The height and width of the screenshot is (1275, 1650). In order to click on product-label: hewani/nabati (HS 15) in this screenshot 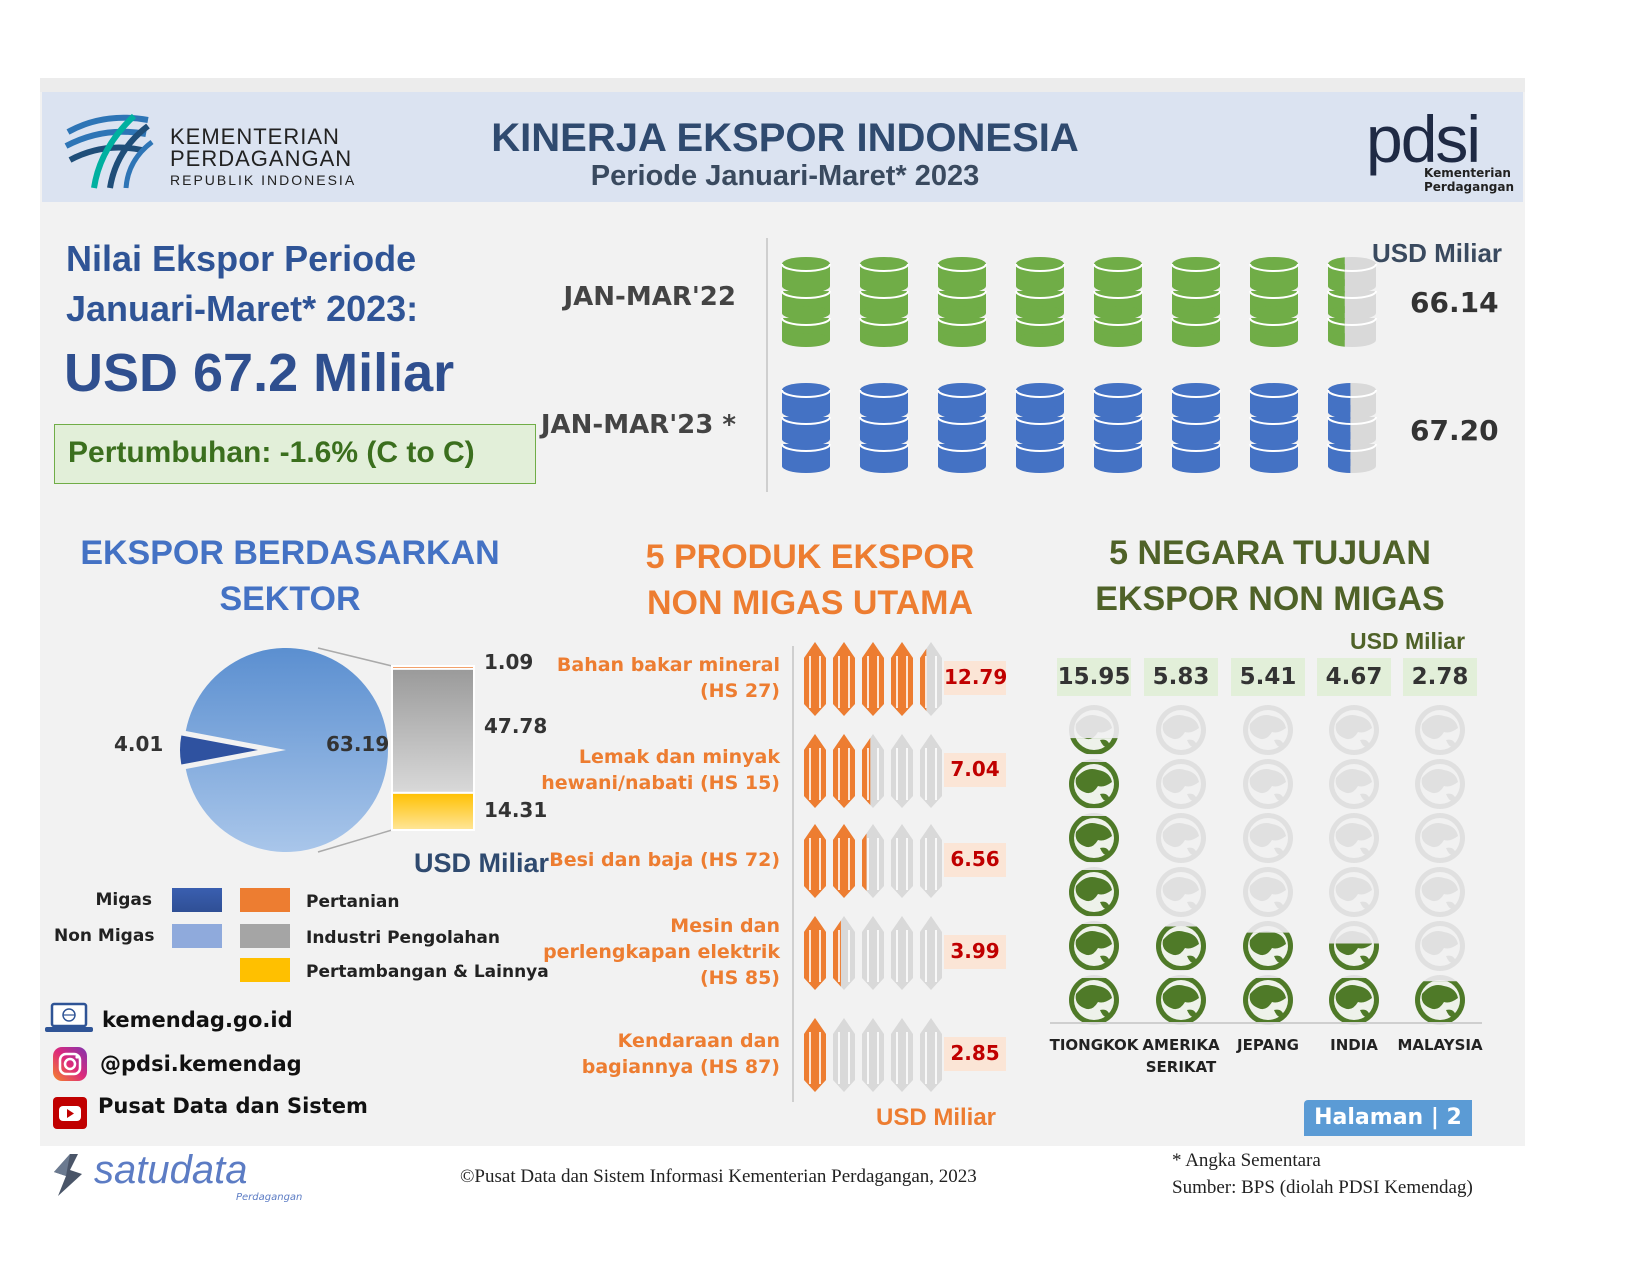, I will do `click(660, 783)`.